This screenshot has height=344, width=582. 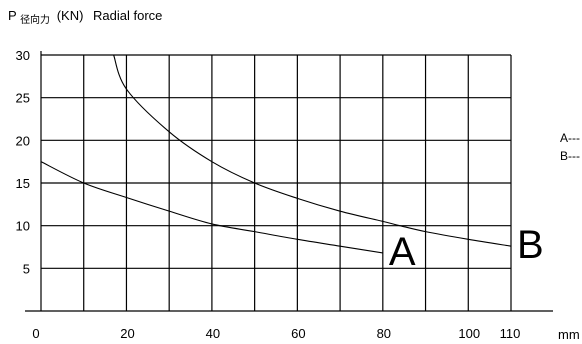 I want to click on series-label-b: B, so click(x=530, y=245).